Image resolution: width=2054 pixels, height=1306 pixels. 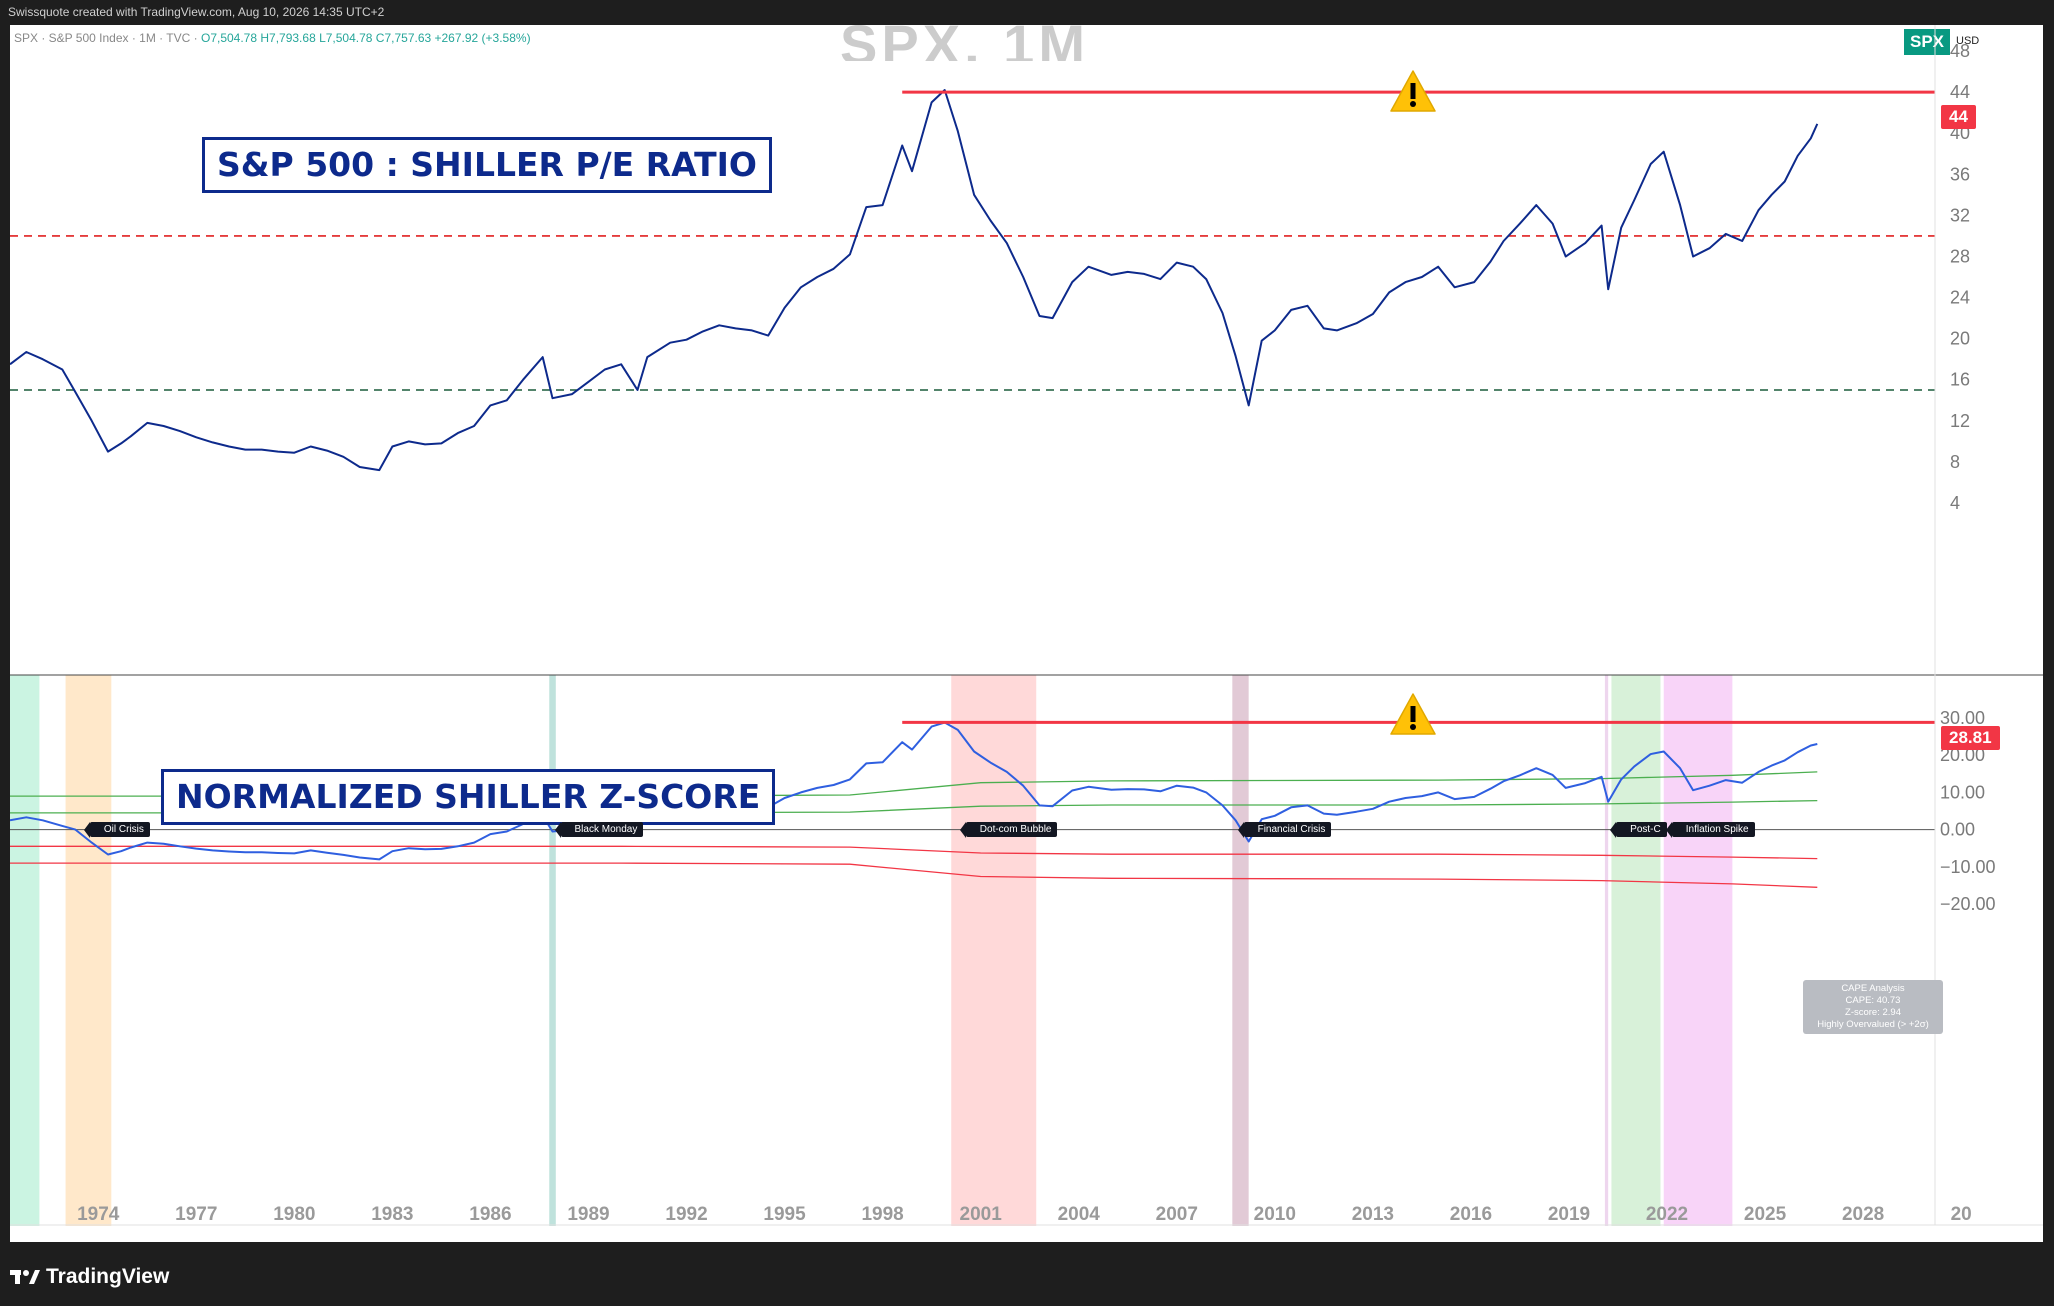 What do you see at coordinates (1960, 339) in the screenshot?
I see `pe-axis-tick-7: 20` at bounding box center [1960, 339].